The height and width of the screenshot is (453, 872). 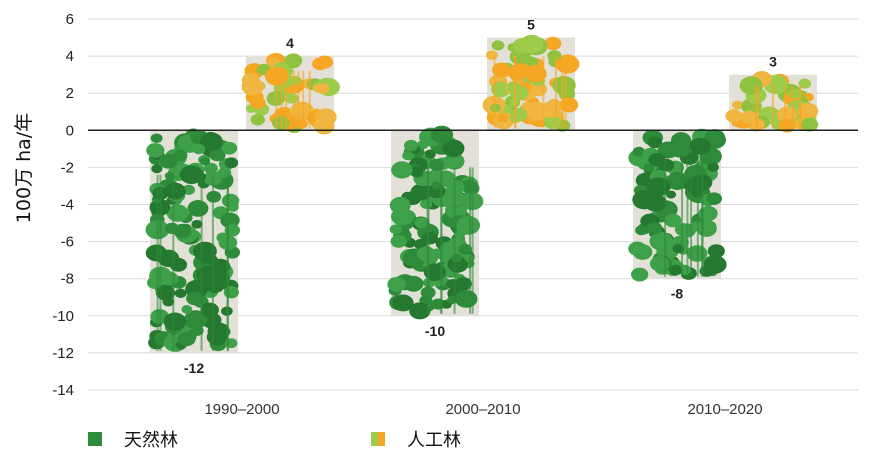 I want to click on y-tick-label: -12, so click(x=63, y=353).